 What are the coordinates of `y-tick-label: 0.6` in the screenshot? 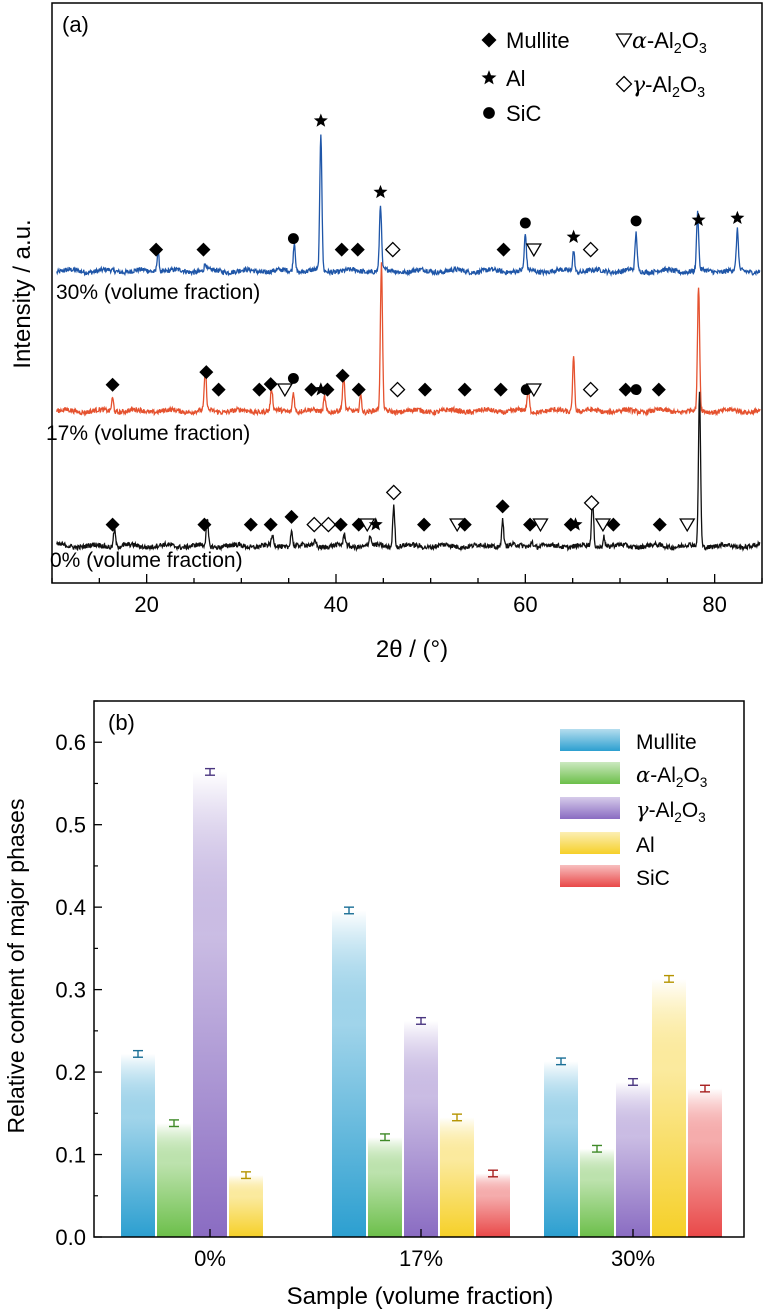 It's located at (70, 742).